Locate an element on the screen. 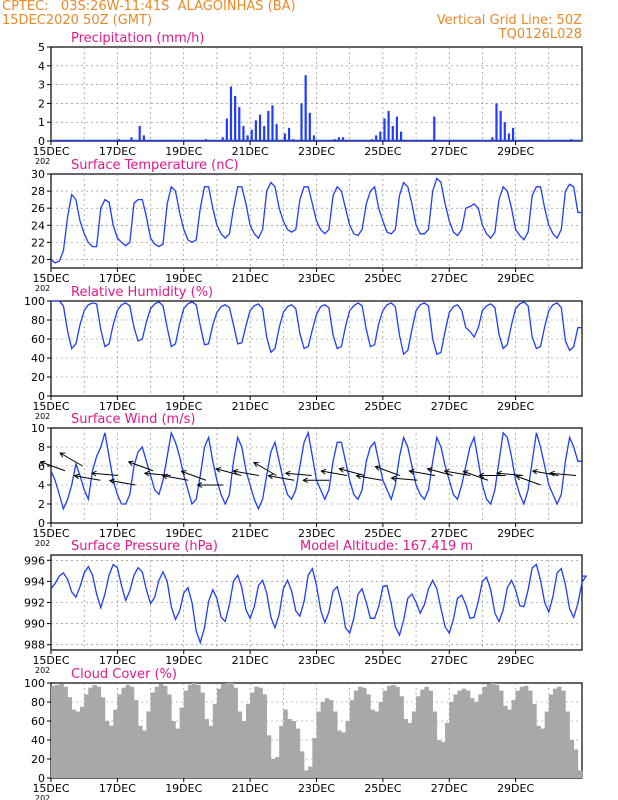 The height and width of the screenshot is (800, 618). x-tick-label: 19DEC is located at coordinates (183, 151).